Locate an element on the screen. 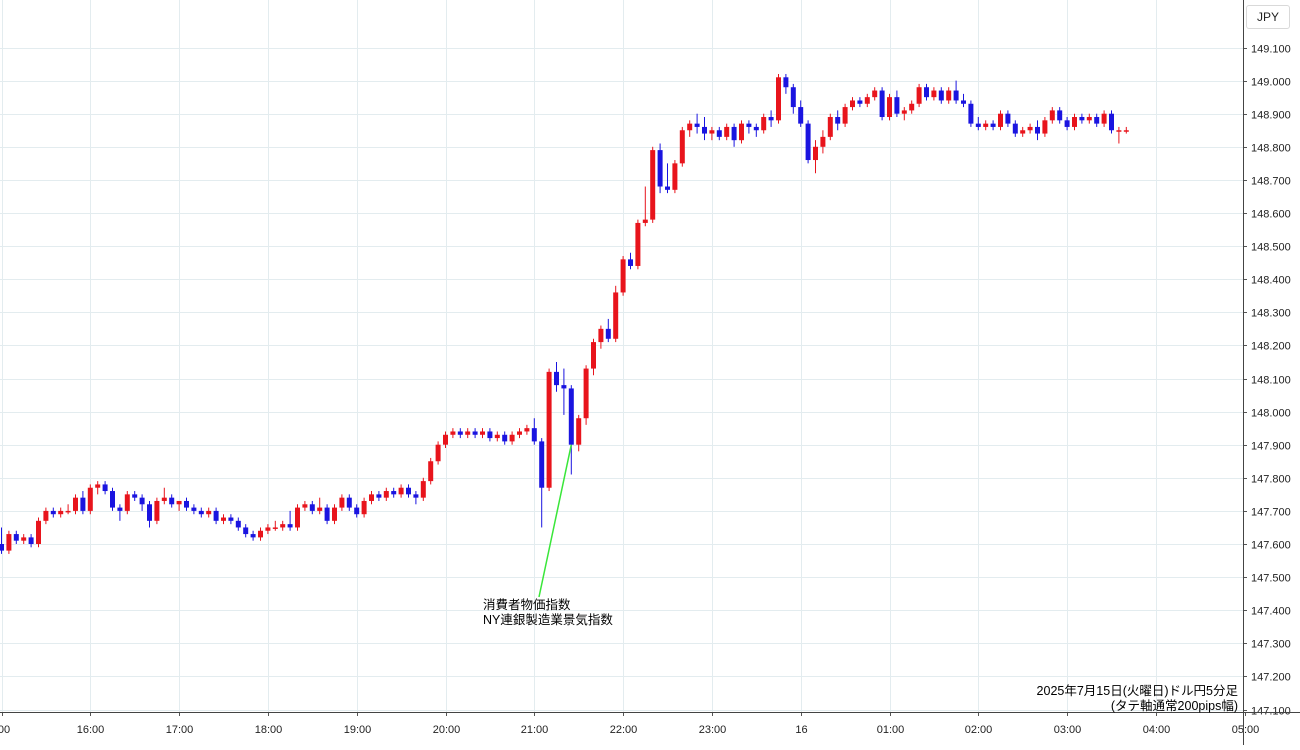 This screenshot has height=750, width=1300. x-tick-label: 18:00 is located at coordinates (269, 730).